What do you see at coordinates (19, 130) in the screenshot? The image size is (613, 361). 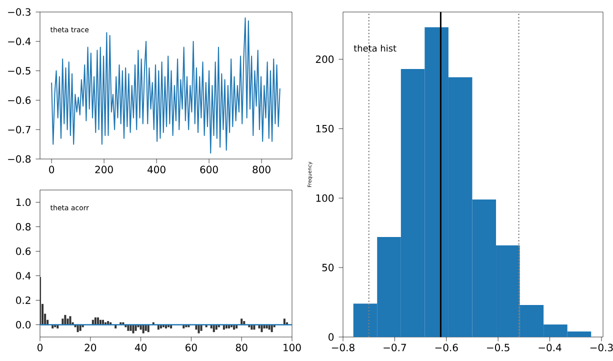 I see `y-tick-label: −0.7` at bounding box center [19, 130].